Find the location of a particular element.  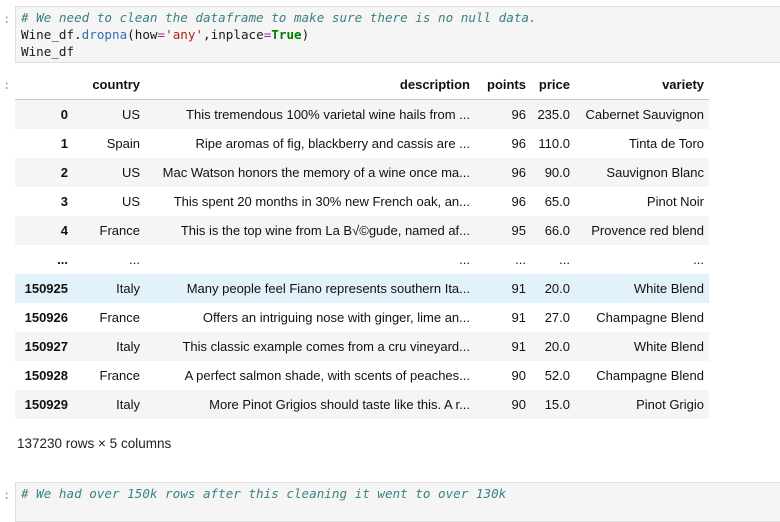

cell-price: 65.0 is located at coordinates (557, 201).